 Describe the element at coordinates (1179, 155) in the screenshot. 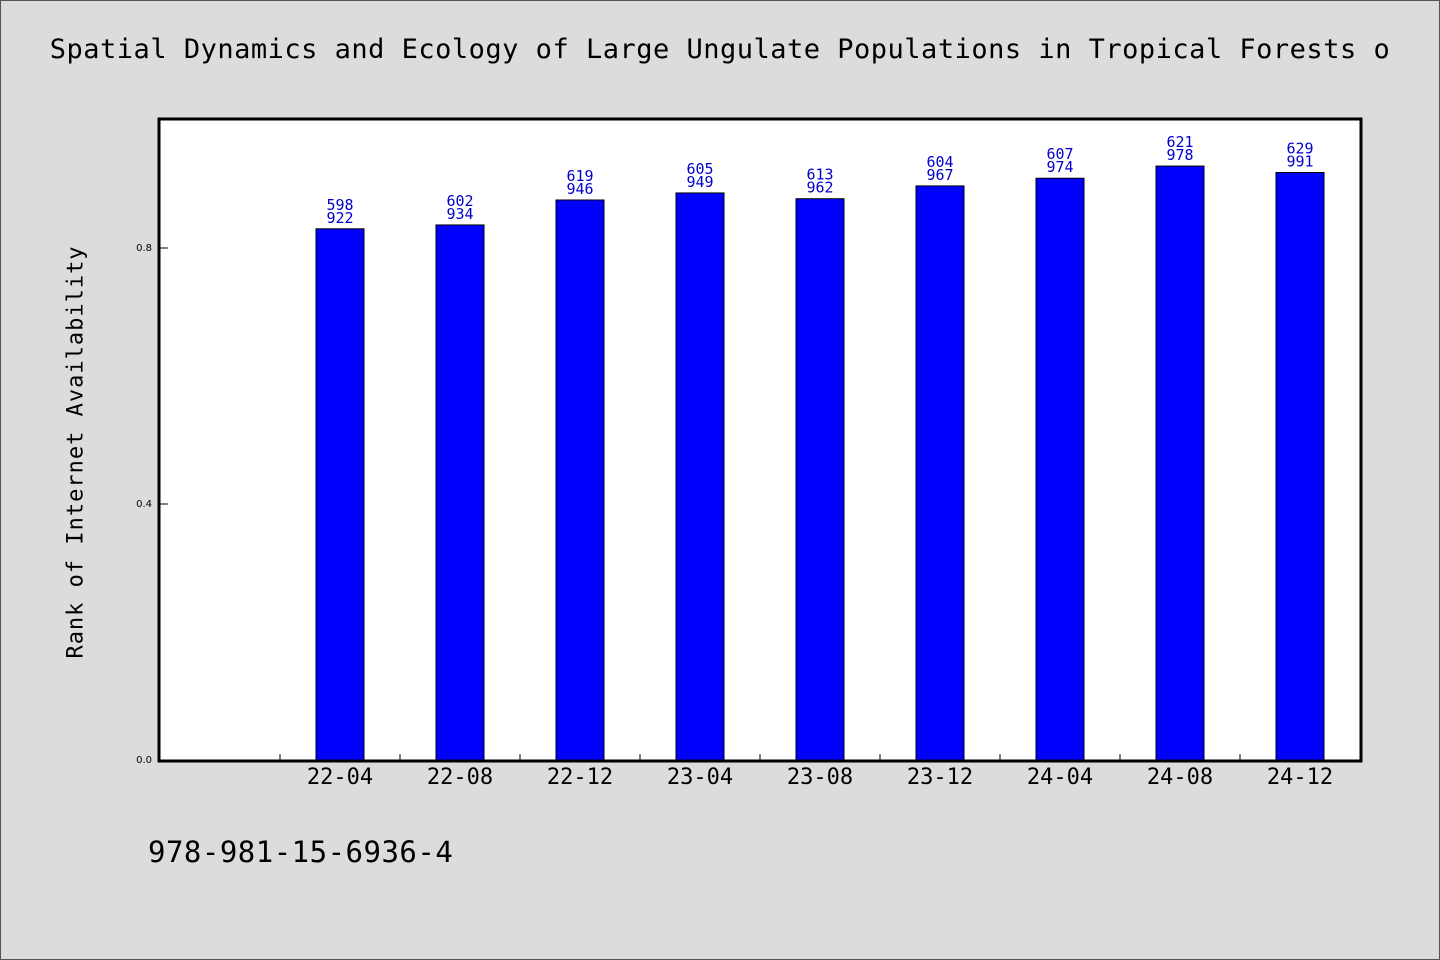

I see `bar-label-bottom: 978` at that location.